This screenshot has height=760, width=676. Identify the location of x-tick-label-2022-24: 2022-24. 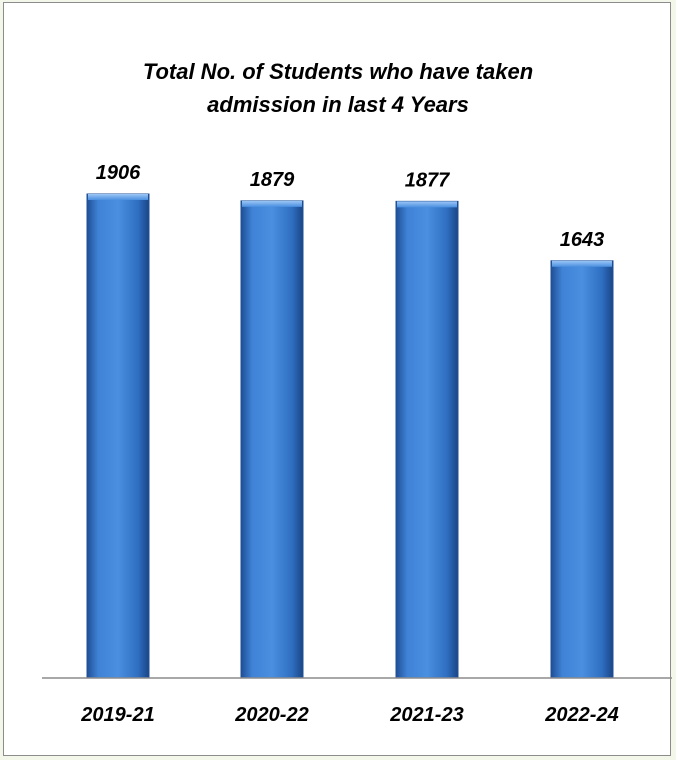
(581, 715).